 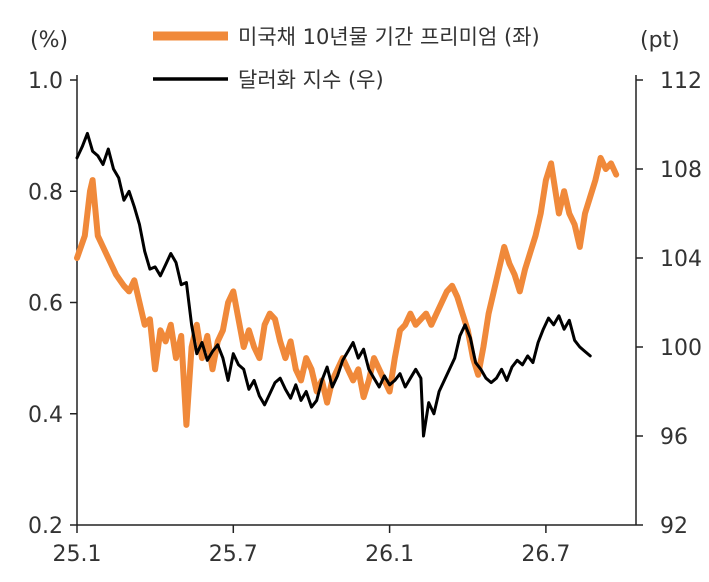 I want to click on x-tick-label: 25.1, so click(x=77, y=554).